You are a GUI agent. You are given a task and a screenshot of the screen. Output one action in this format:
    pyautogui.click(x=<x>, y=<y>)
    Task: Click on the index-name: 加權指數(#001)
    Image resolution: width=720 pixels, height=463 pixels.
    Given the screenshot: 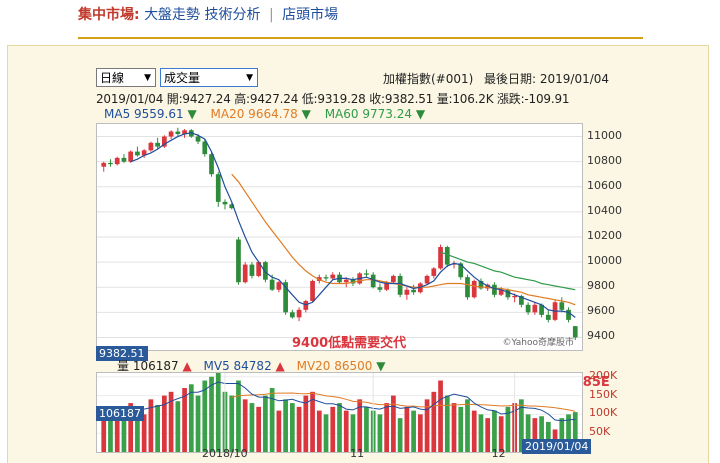 What is the action you would take?
    pyautogui.click(x=428, y=79)
    